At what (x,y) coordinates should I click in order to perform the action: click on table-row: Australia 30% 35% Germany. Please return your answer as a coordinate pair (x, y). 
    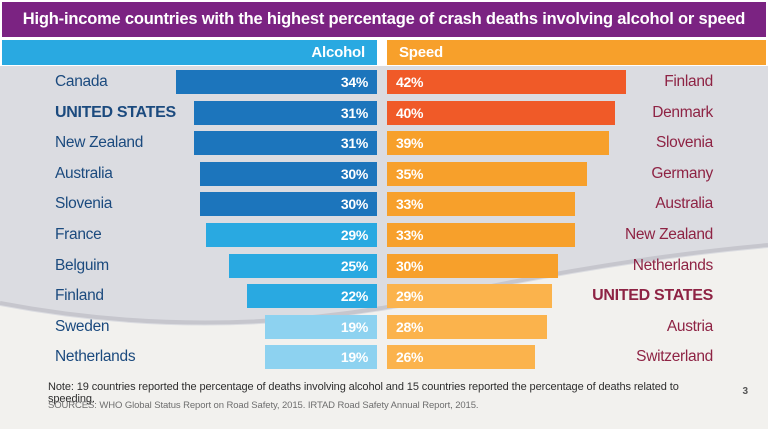
    Looking at the image, I should click on (384, 174).